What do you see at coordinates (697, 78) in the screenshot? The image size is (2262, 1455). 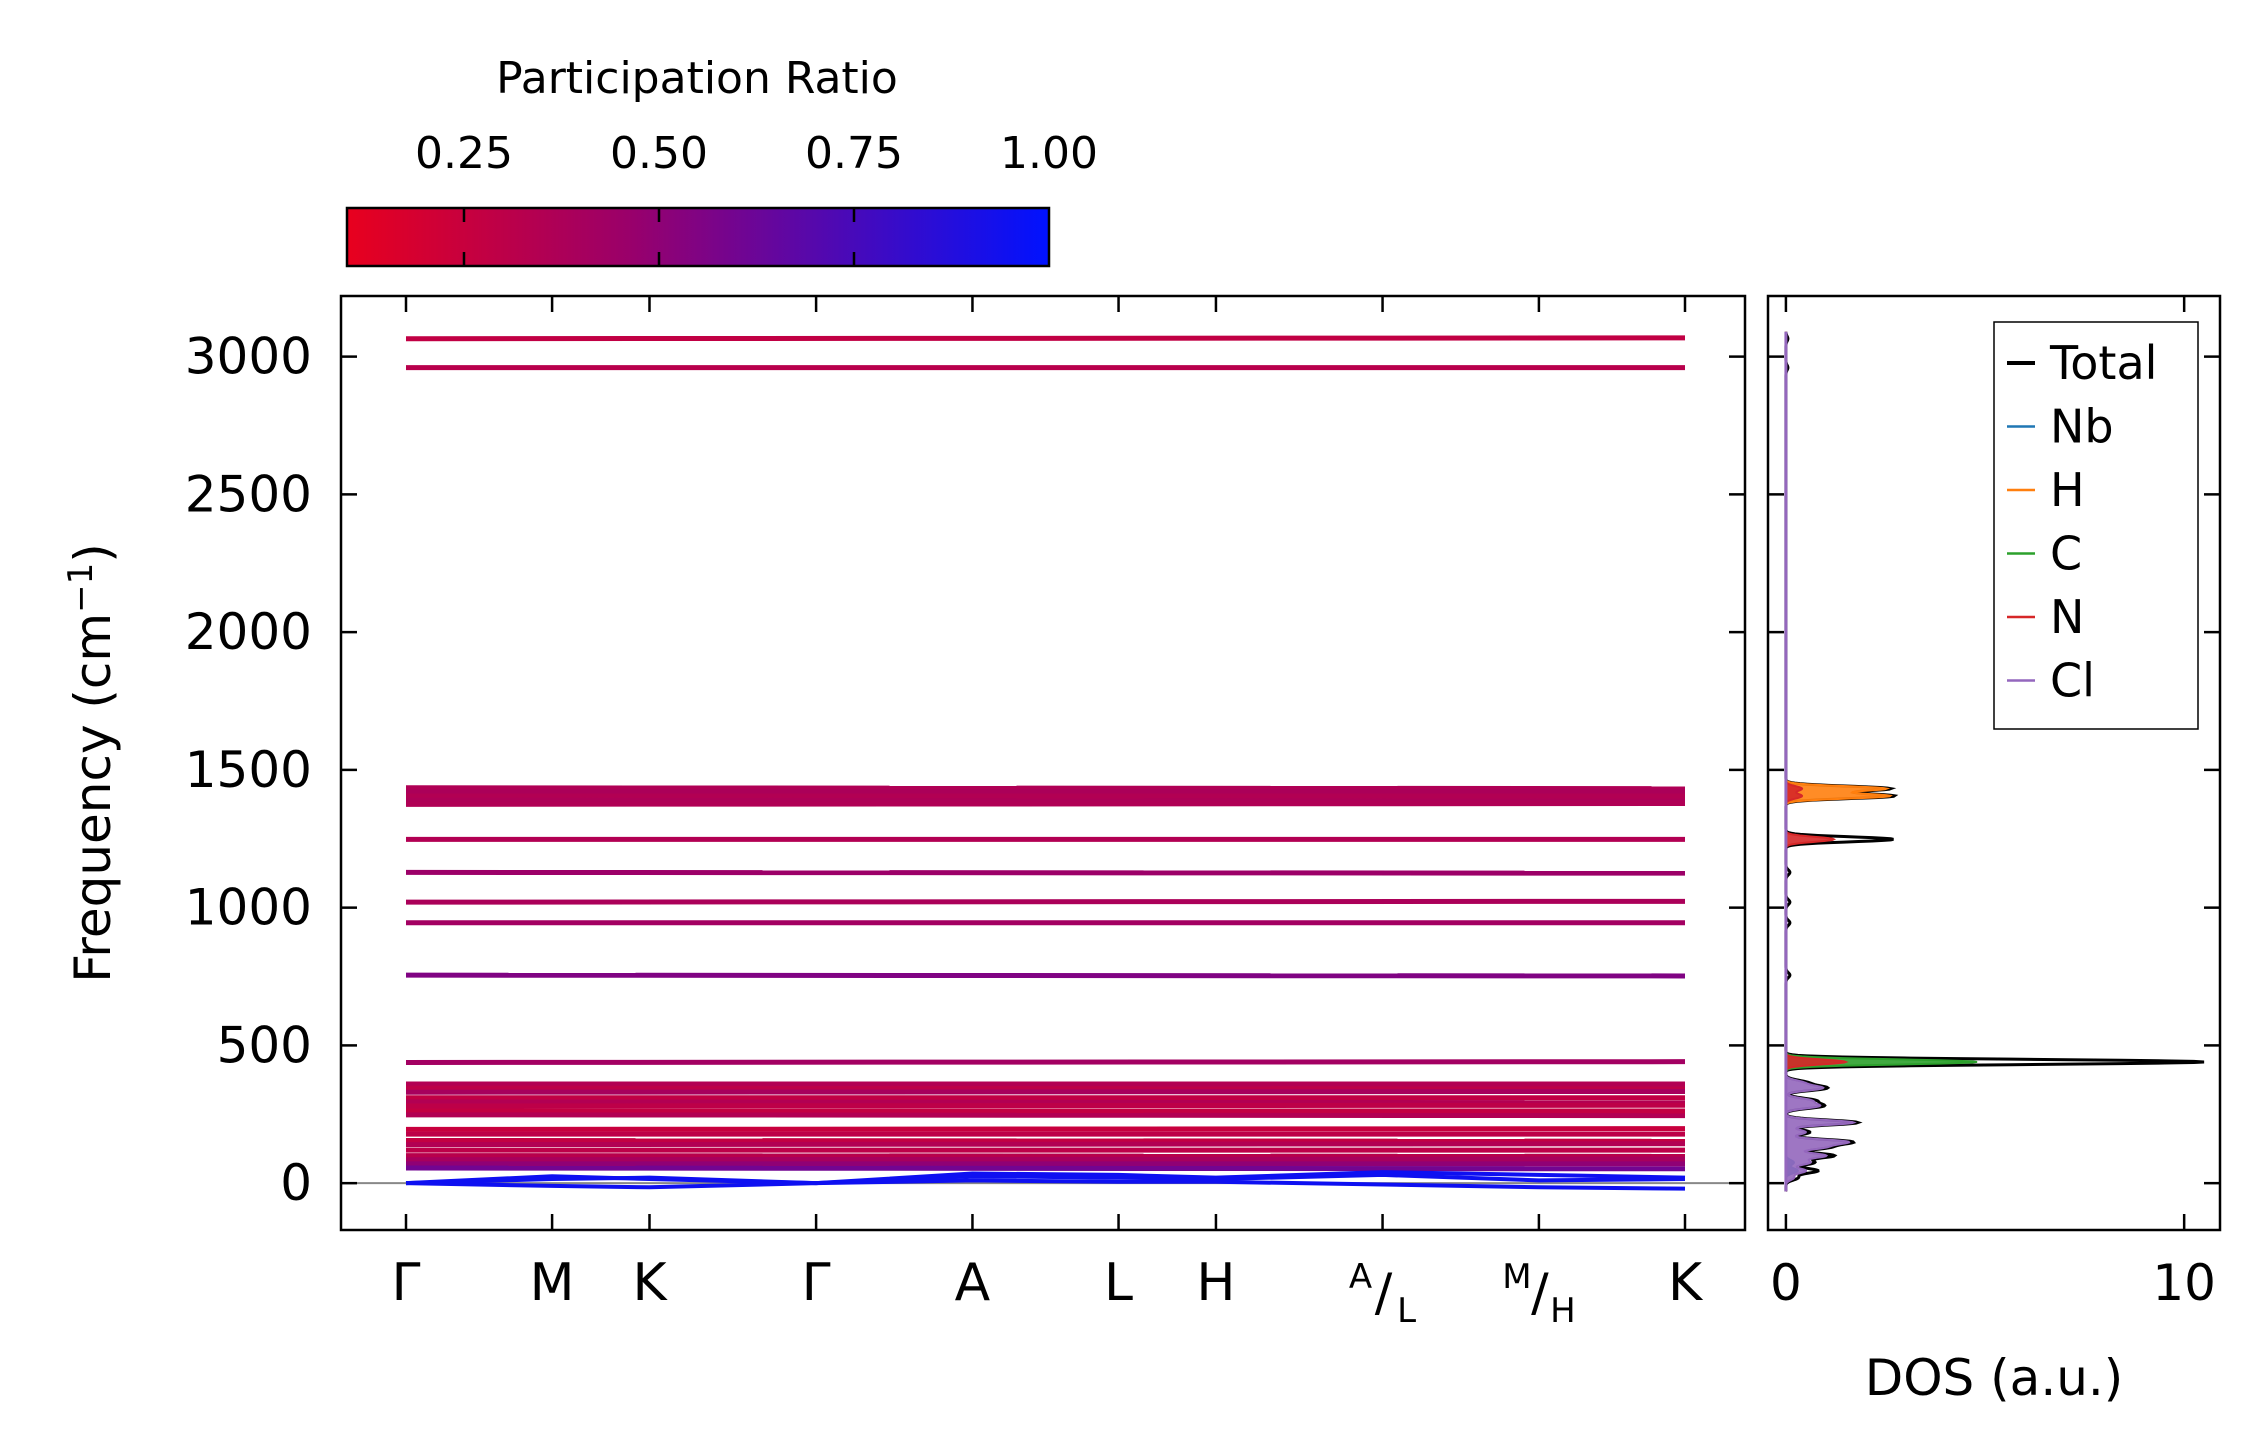 I see `colorbar-title: Participation Ratio` at bounding box center [697, 78].